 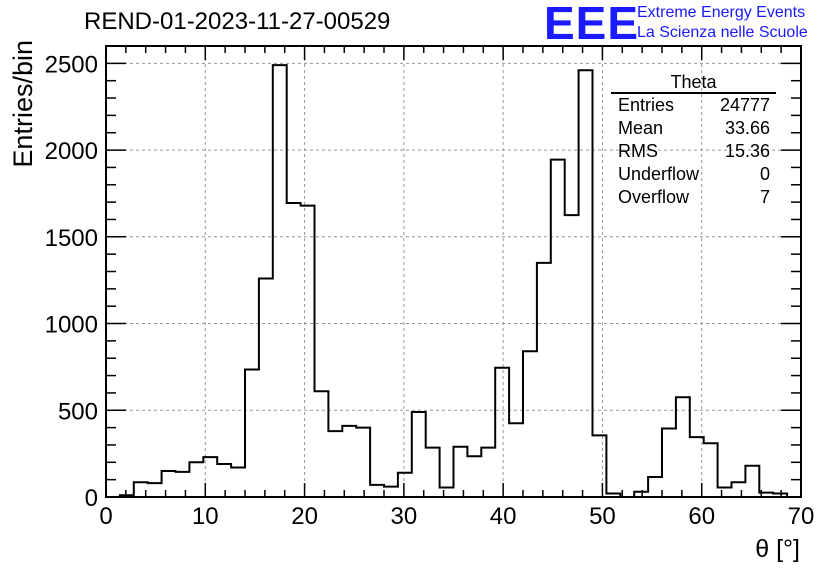 What do you see at coordinates (638, 151) in the screenshot?
I see `stats-label: RMS` at bounding box center [638, 151].